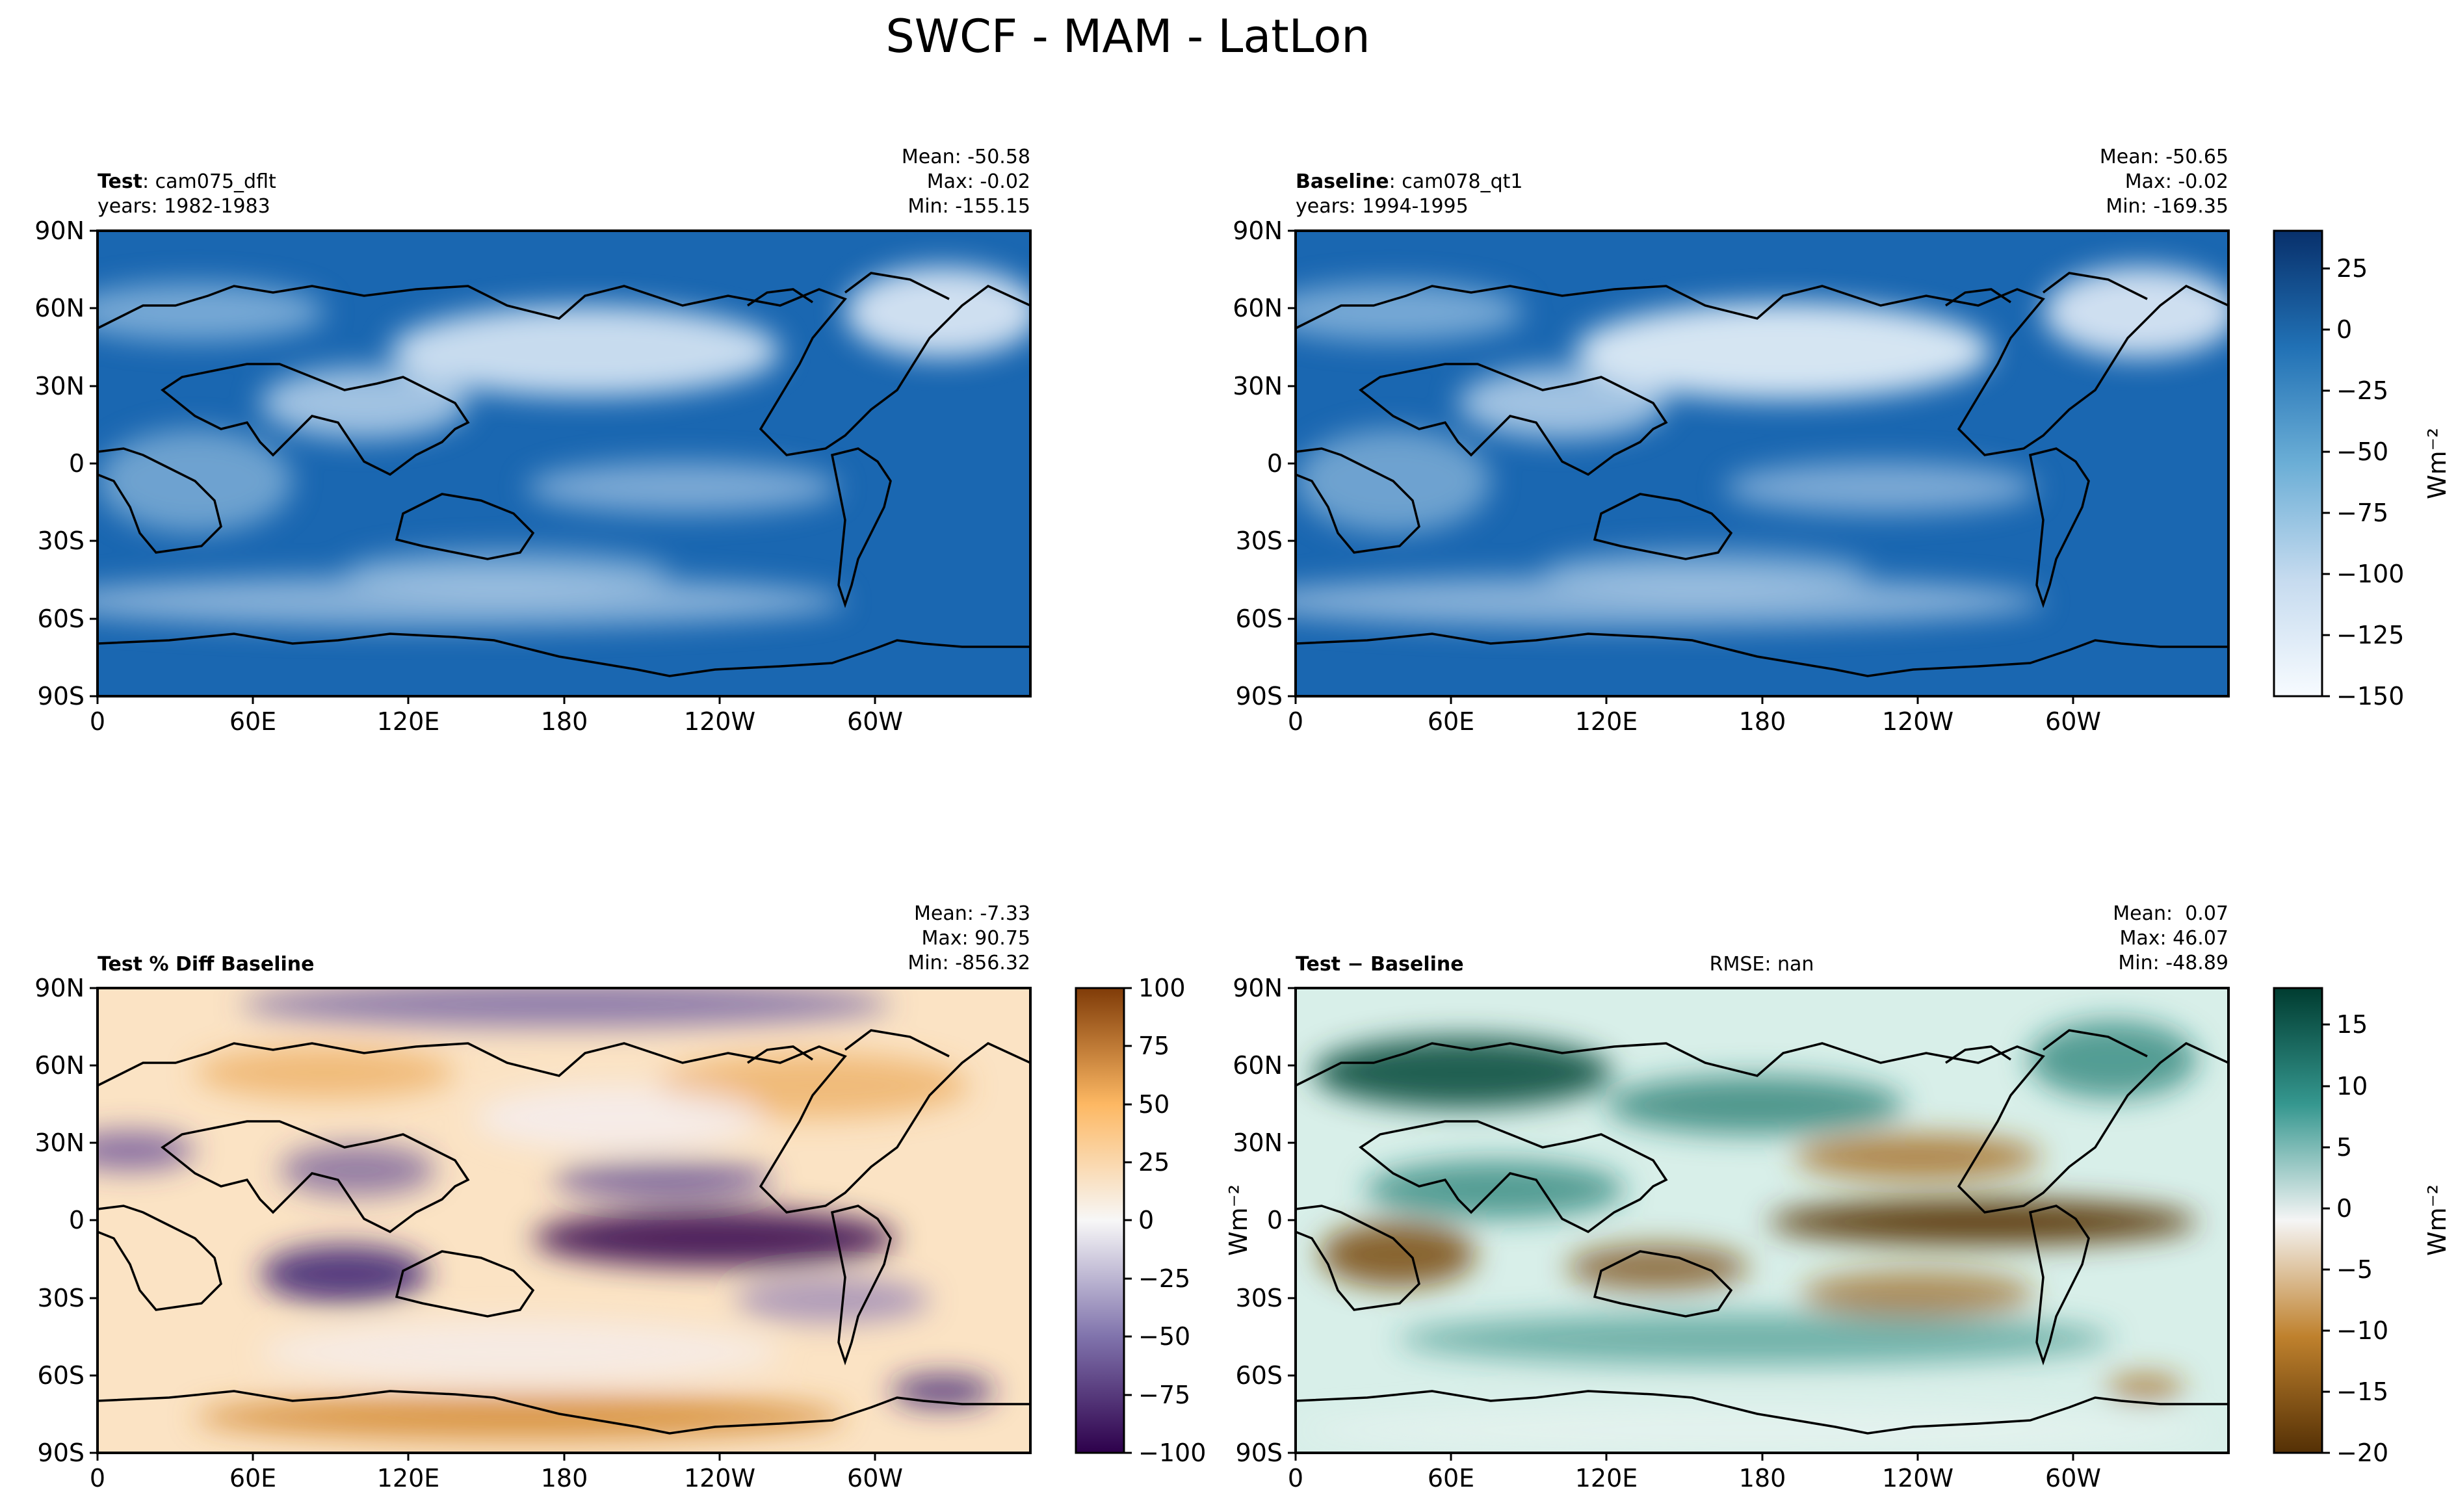 This screenshot has width=2456, height=1512. Describe the element at coordinates (209, 181) in the screenshot. I see `label-rest: : cam075_dflt` at that location.